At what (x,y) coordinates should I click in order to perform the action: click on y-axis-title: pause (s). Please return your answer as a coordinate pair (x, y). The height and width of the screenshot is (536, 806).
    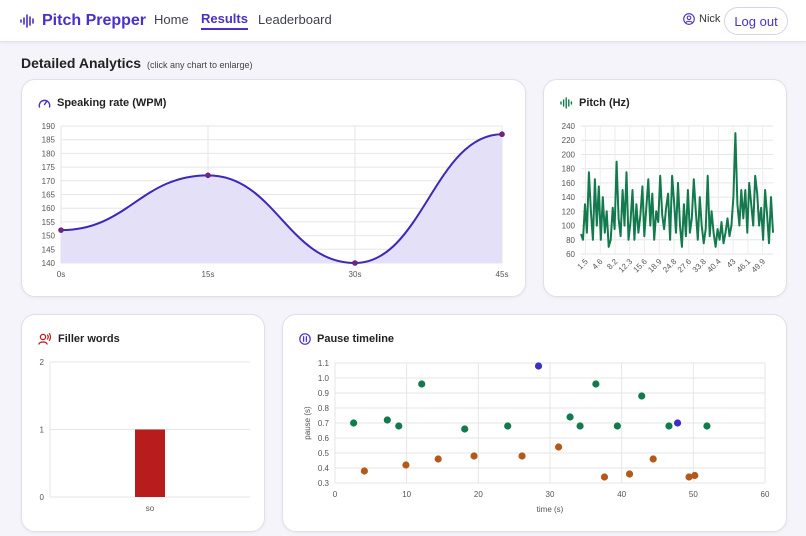
    Looking at the image, I should click on (307, 423).